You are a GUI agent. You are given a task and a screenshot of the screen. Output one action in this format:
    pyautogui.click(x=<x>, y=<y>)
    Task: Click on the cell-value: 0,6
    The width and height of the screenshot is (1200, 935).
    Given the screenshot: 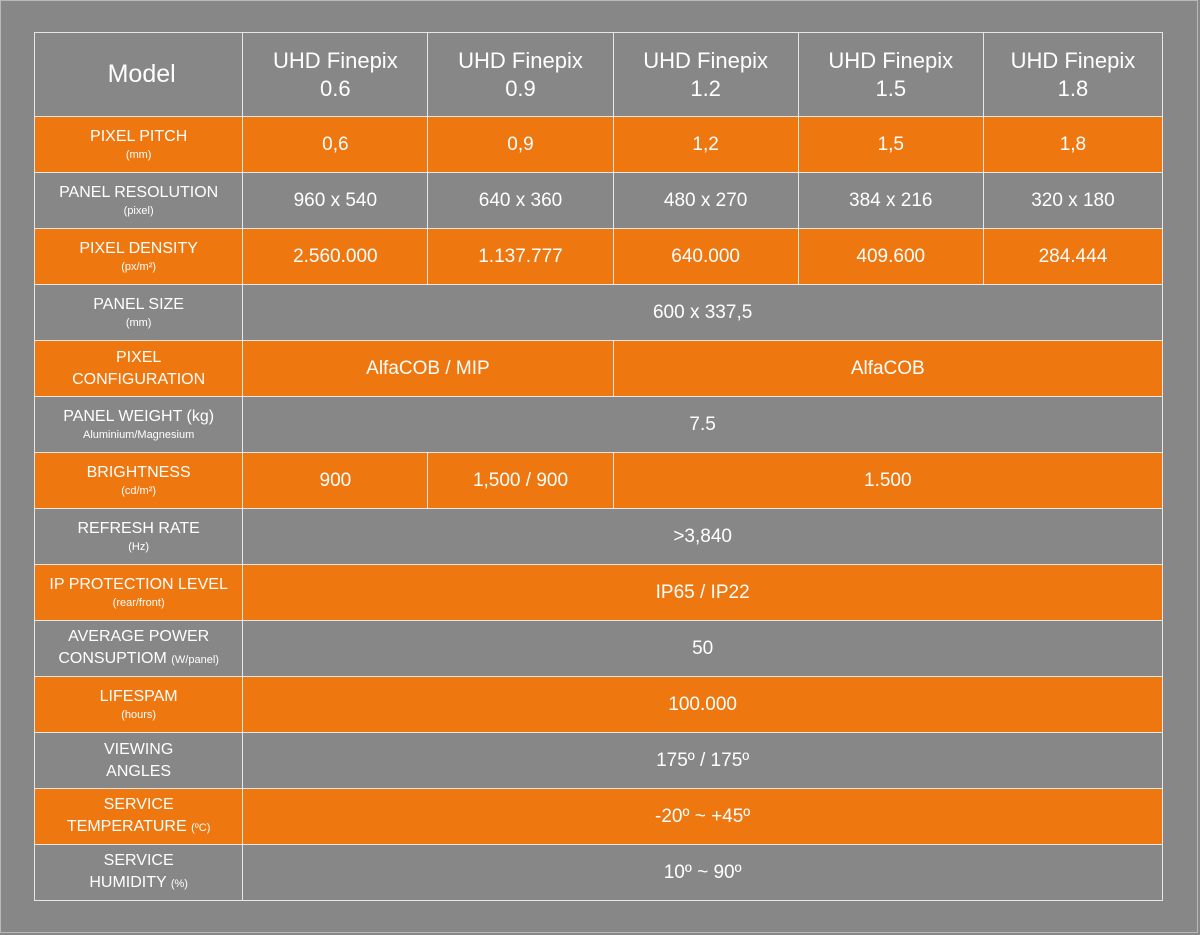 What is the action you would take?
    pyautogui.click(x=335, y=144)
    